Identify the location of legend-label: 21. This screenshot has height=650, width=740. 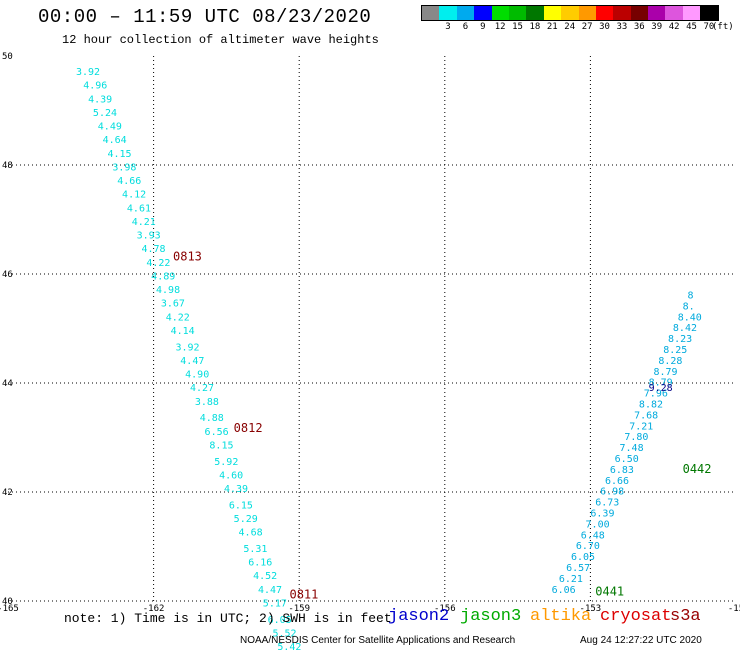
(552, 27).